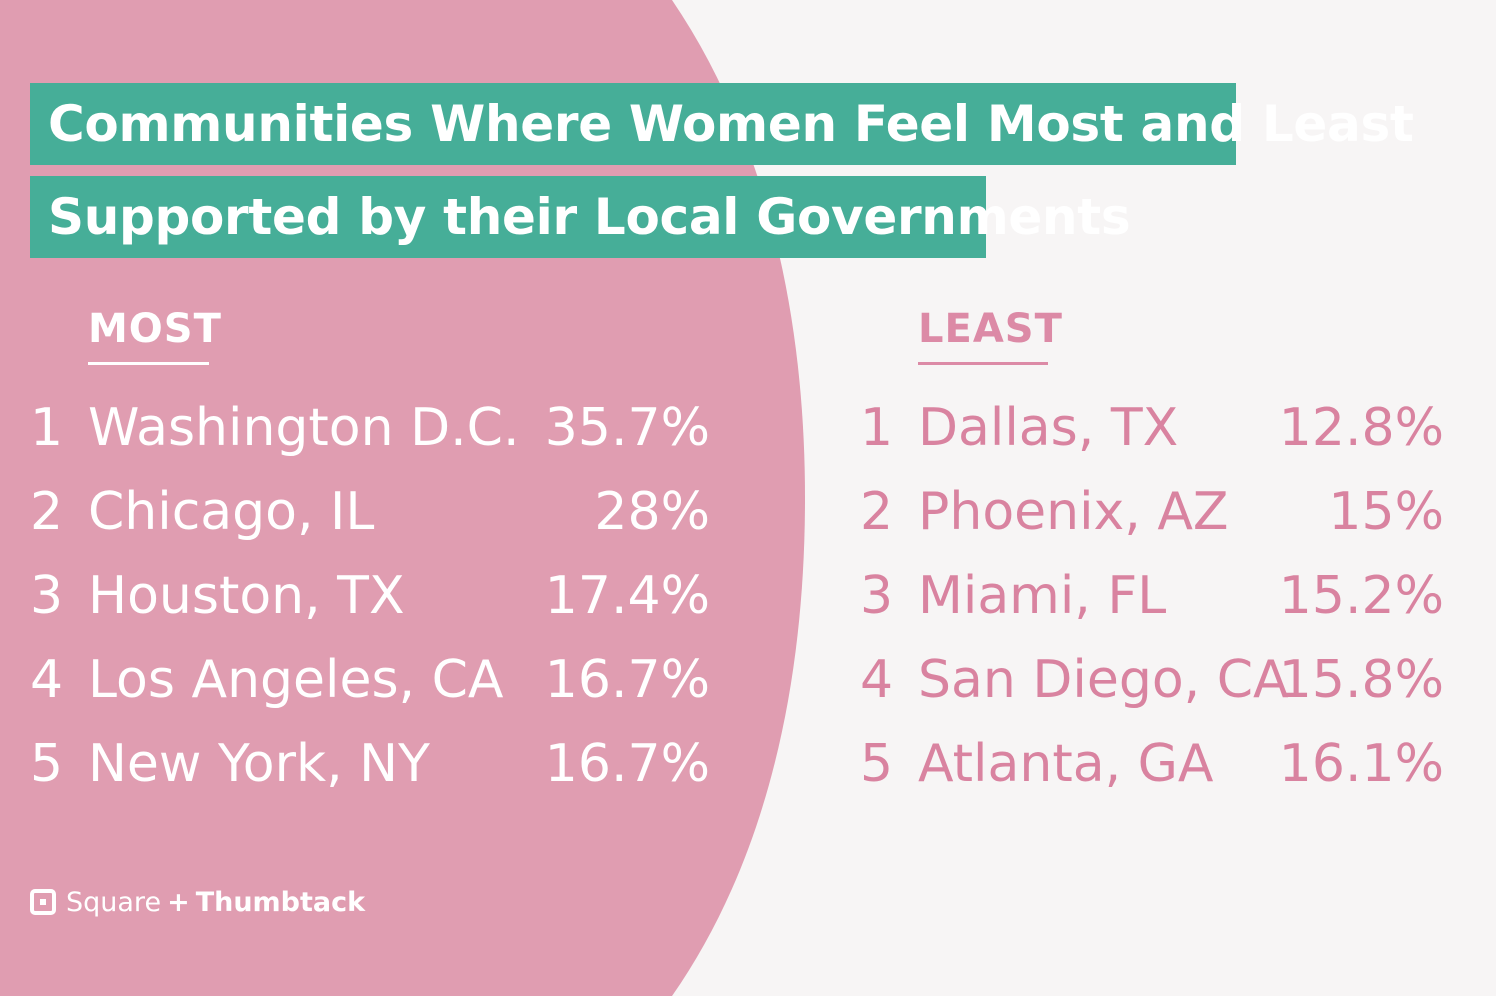  I want to click on least-row-4: 4 San Diego, CA 15.8%, so click(1157, 680).